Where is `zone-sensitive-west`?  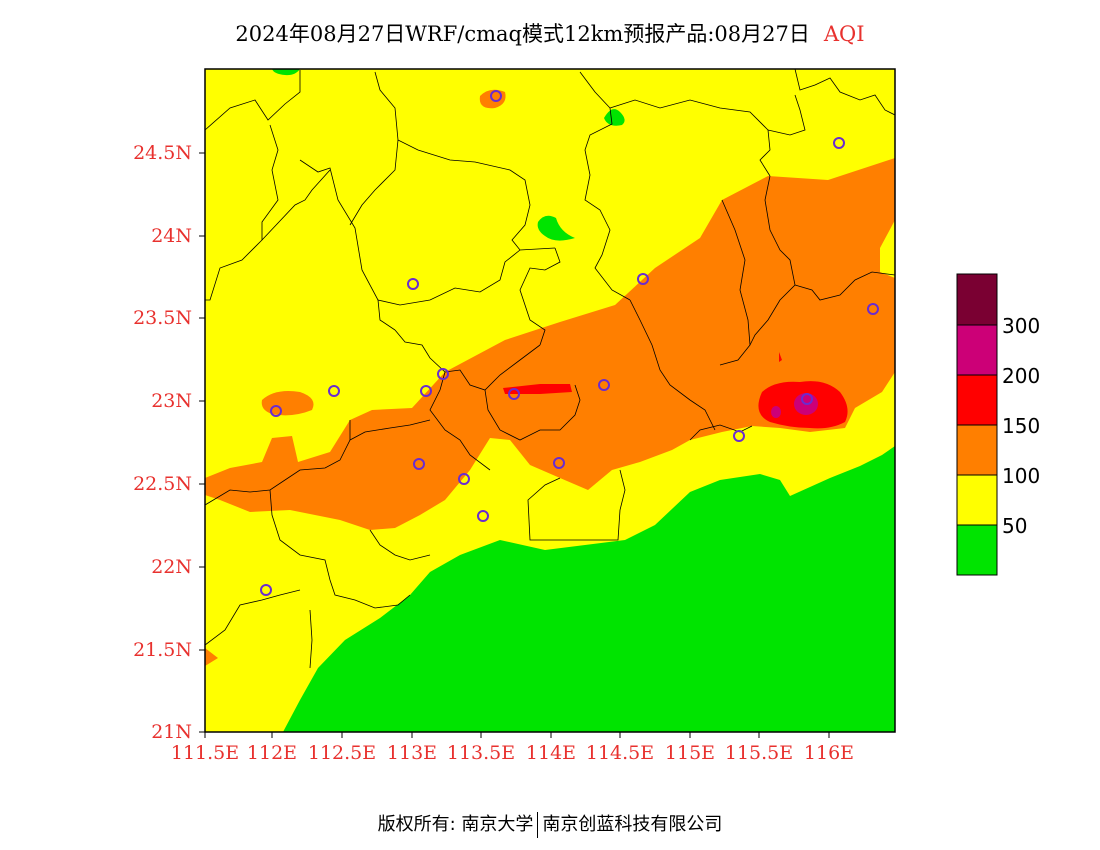 zone-sensitive-west is located at coordinates (287, 403).